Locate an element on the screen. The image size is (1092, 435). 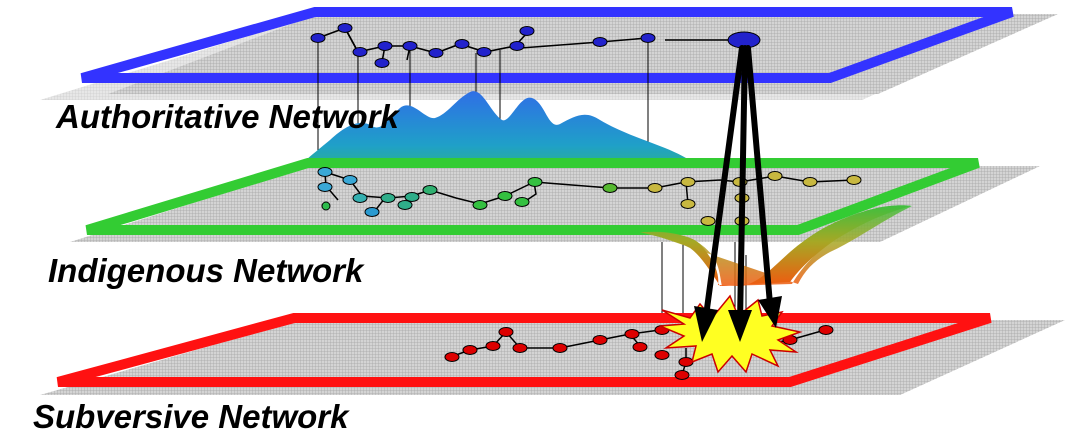
indigenous-influence-wave-body is located at coordinates (778, 246).